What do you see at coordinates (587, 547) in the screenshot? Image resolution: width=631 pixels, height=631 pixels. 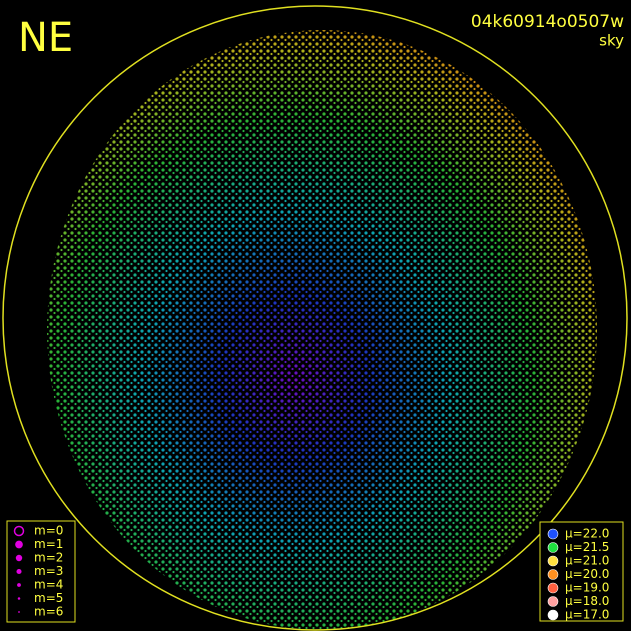 I see `sky-label: μ=21.5` at bounding box center [587, 547].